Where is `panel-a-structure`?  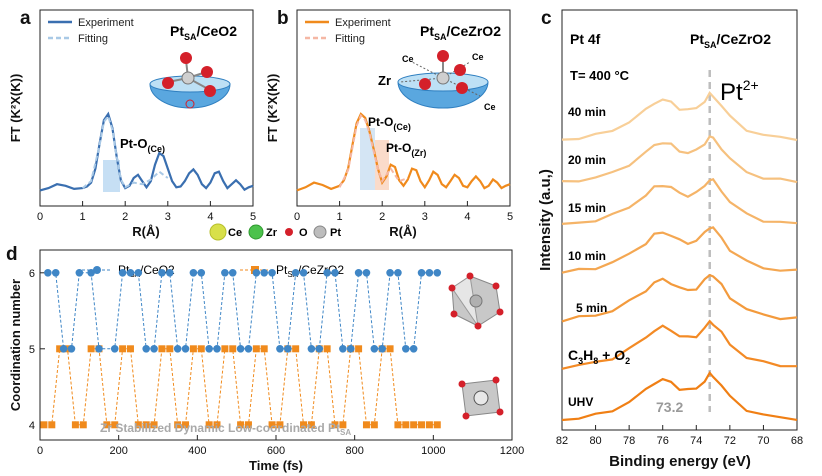
panel-a-structure is located at coordinates (190, 80).